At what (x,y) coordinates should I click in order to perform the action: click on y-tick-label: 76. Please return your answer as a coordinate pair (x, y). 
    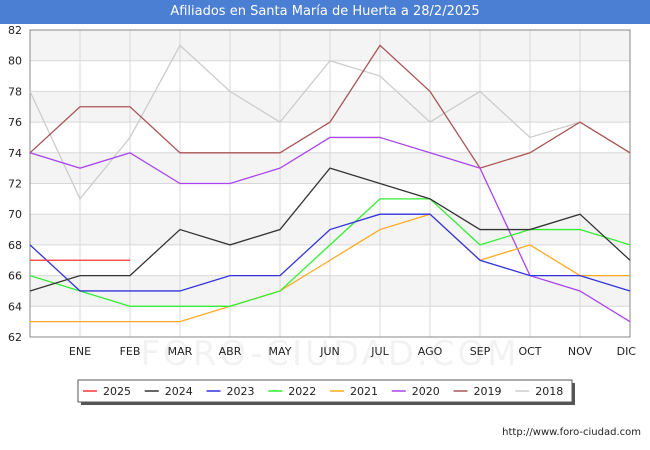
    Looking at the image, I should click on (15, 122).